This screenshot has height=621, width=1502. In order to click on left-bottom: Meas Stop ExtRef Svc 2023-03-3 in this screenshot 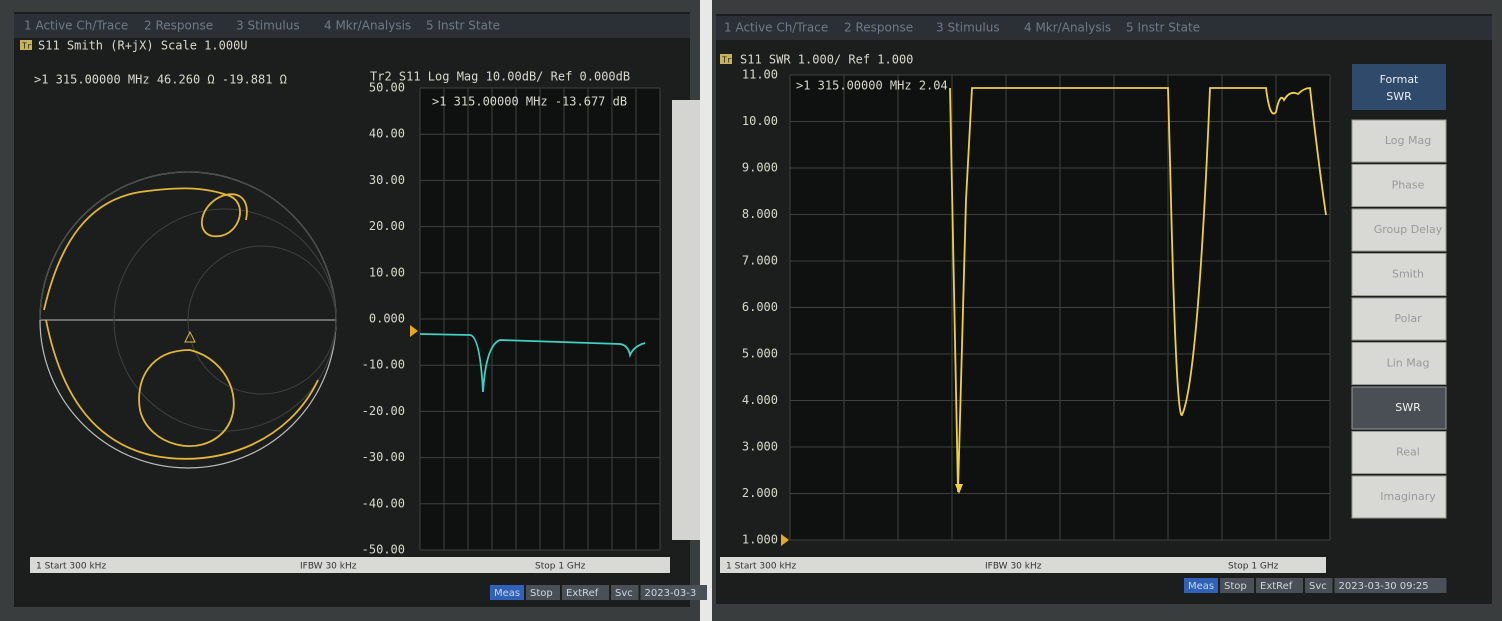, I will do `click(598, 592)`.